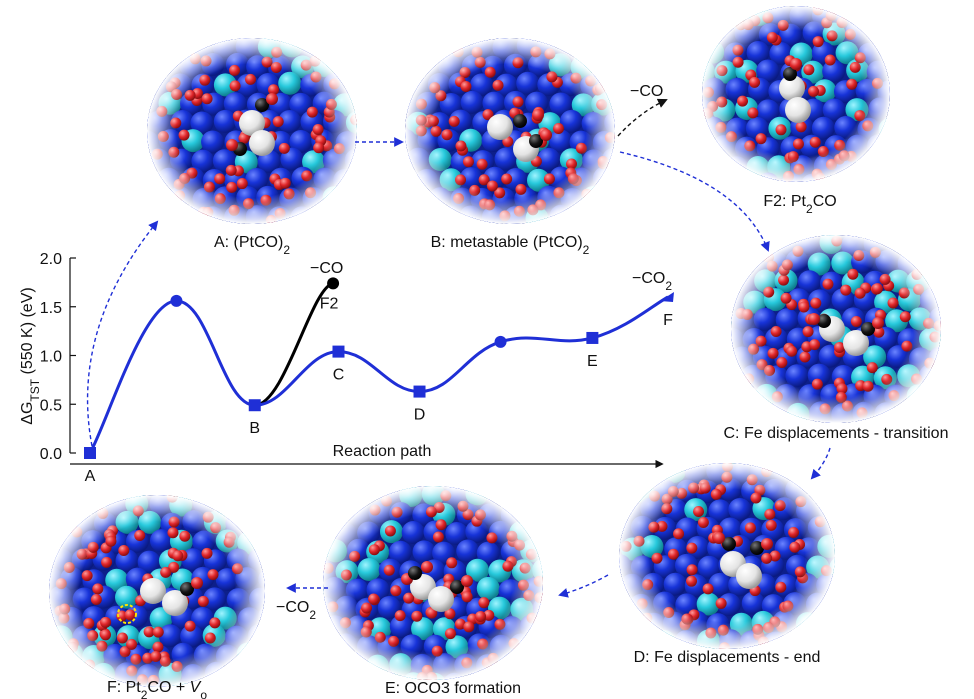  I want to click on series-f2-branch, so click(294, 344).